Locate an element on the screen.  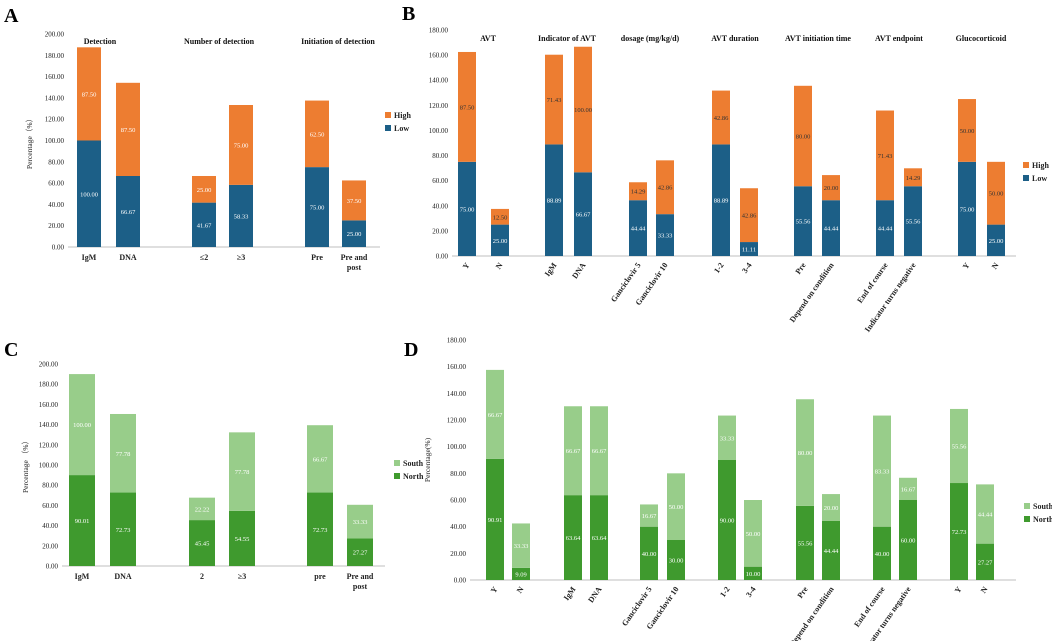
x-tick-label: ≤2 is located at coordinates (204, 257).